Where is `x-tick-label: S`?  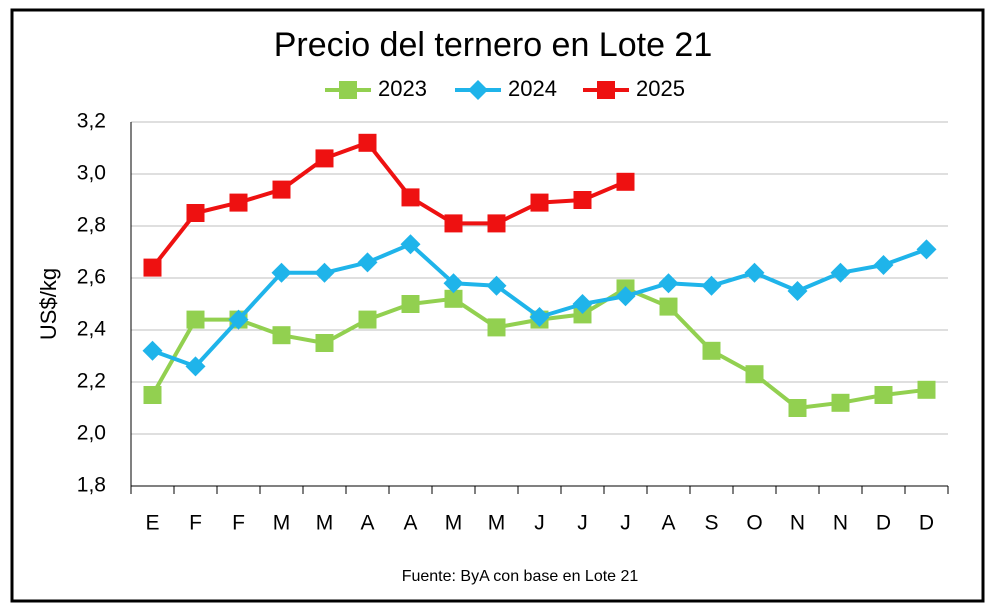 x-tick-label: S is located at coordinates (711, 523).